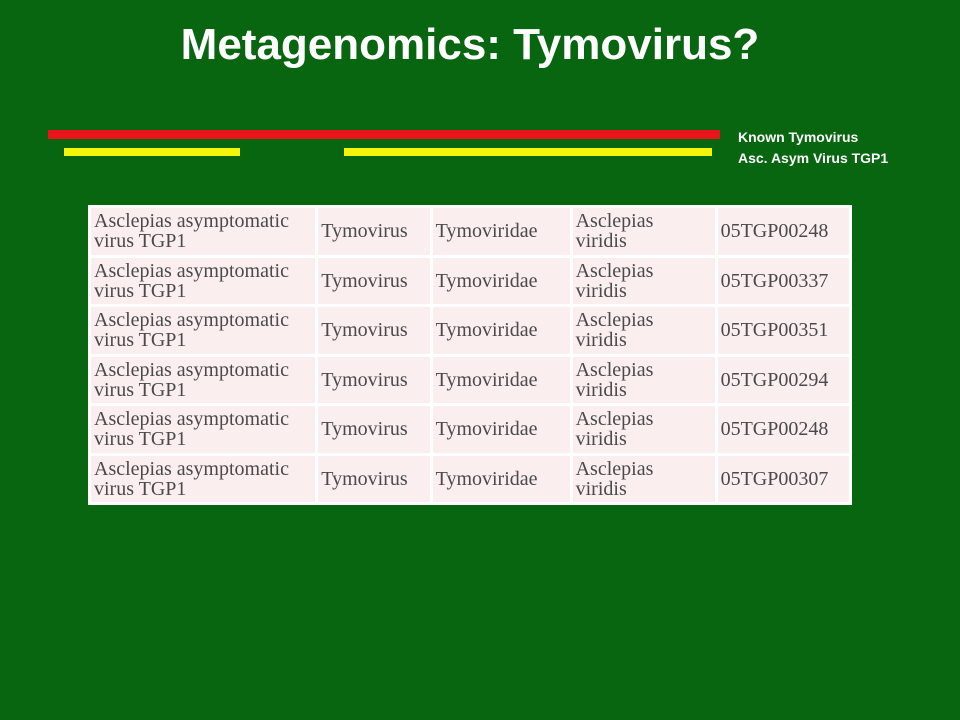  What do you see at coordinates (813, 158) in the screenshot?
I see `legend-tgp1: Asc. Asym Virus TGP1` at bounding box center [813, 158].